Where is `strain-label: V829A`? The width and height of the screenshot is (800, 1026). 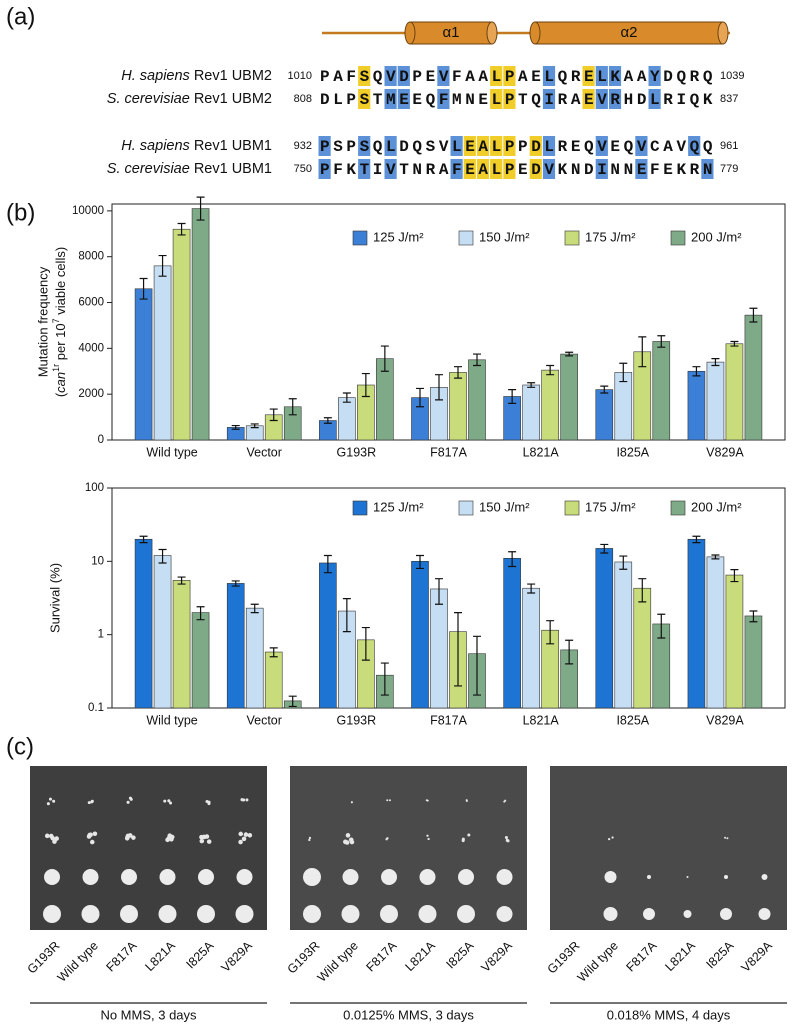 strain-label: V829A is located at coordinates (237, 956).